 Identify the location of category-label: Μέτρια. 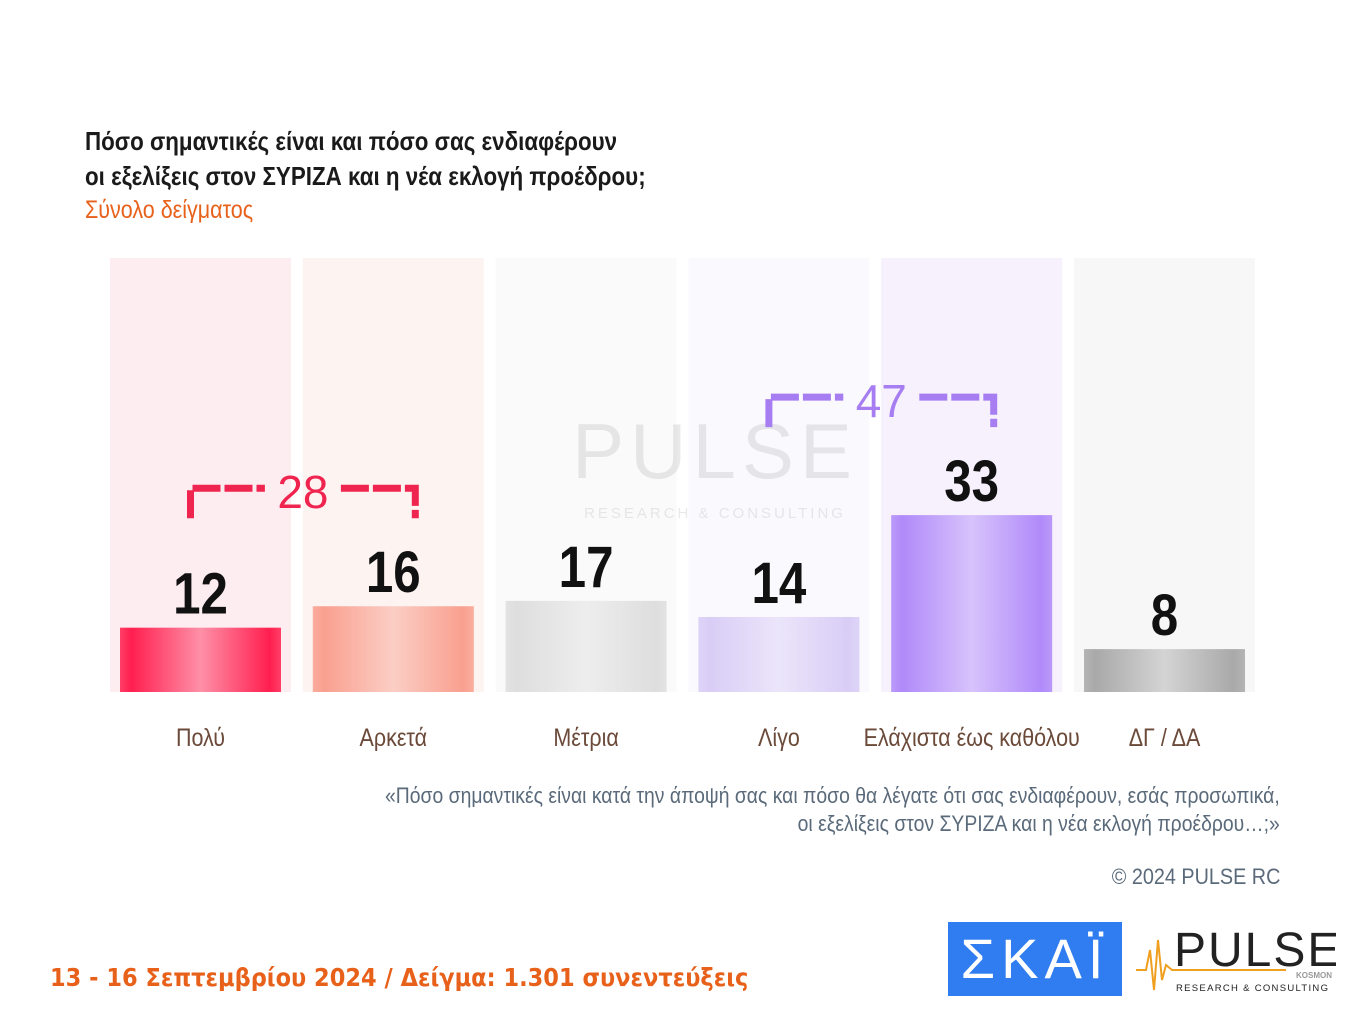
(585, 737).